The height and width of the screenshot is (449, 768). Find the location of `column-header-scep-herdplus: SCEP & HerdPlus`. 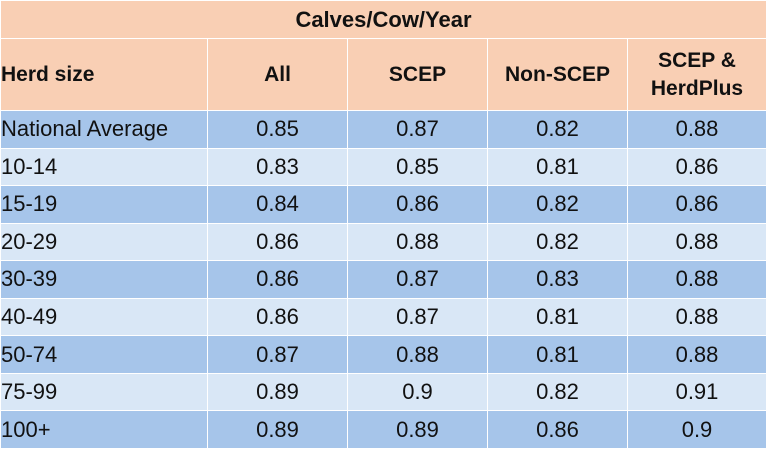

column-header-scep-herdplus: SCEP & HerdPlus is located at coordinates (697, 74).